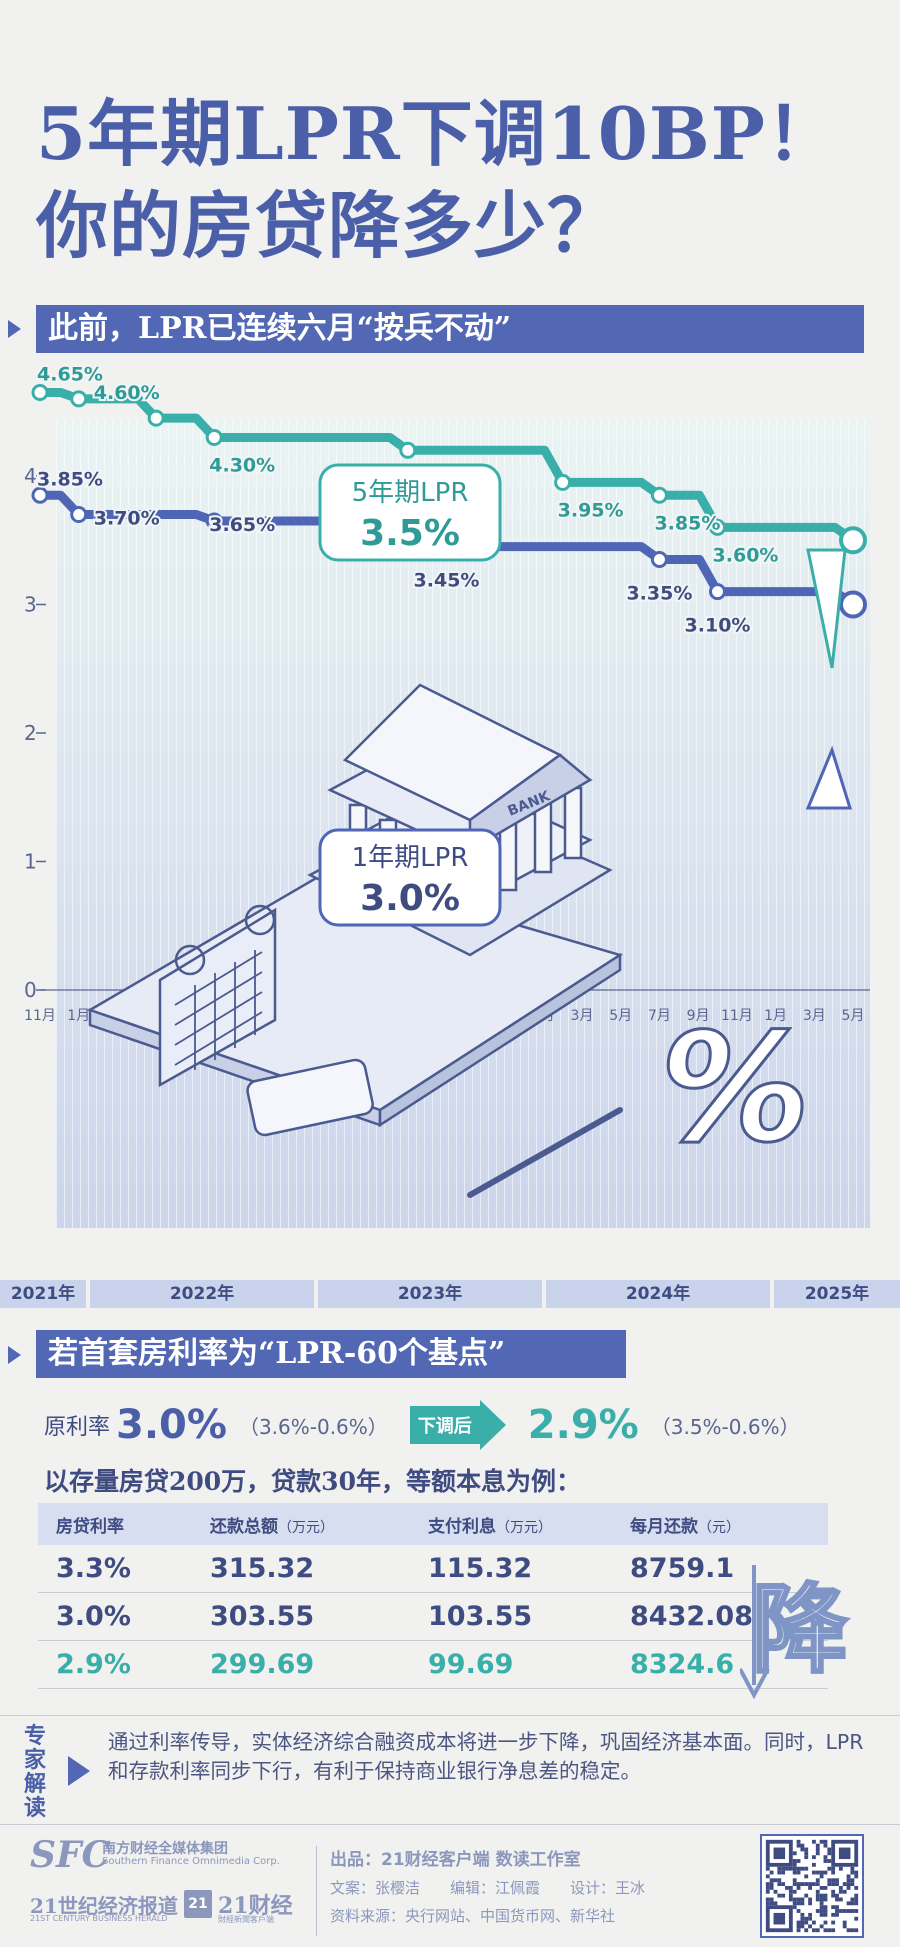 The height and width of the screenshot is (1947, 900). I want to click on table-cell: 3.3%, so click(93, 1568).